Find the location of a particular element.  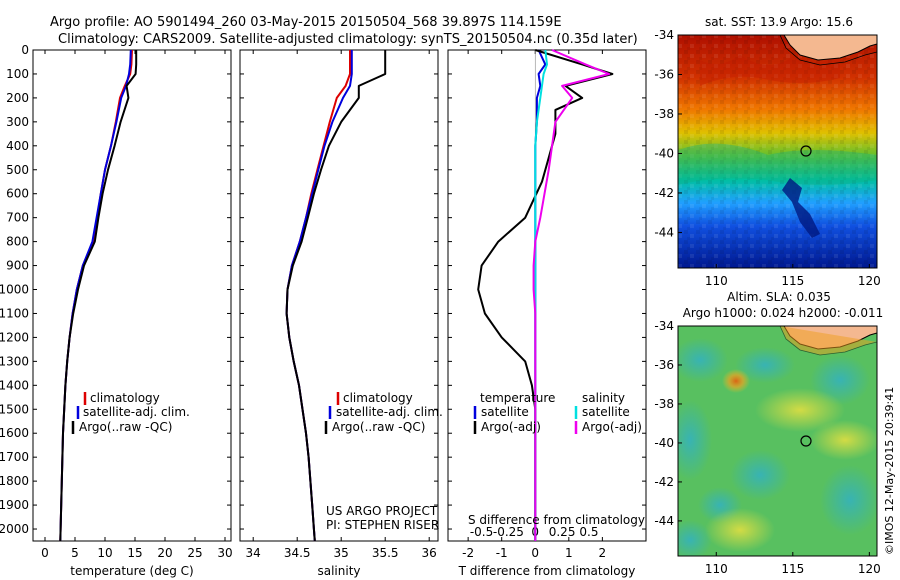

sst-contour is located at coordinates (828, 50).